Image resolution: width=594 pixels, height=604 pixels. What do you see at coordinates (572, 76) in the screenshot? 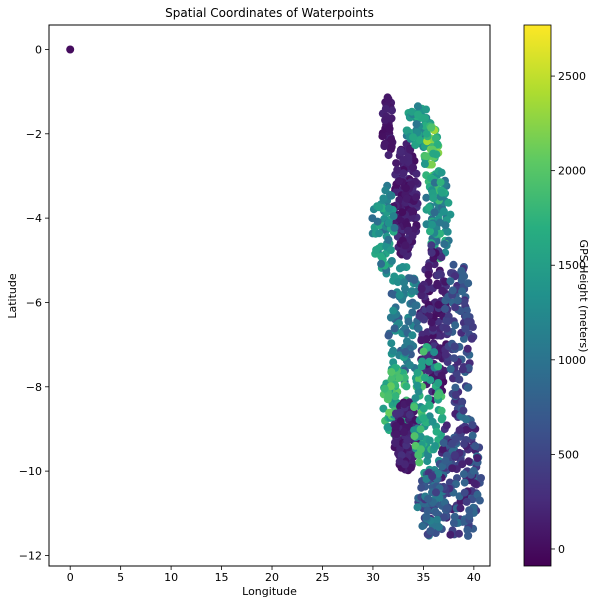
I see `colorbar-tick-label: 2500` at bounding box center [572, 76].